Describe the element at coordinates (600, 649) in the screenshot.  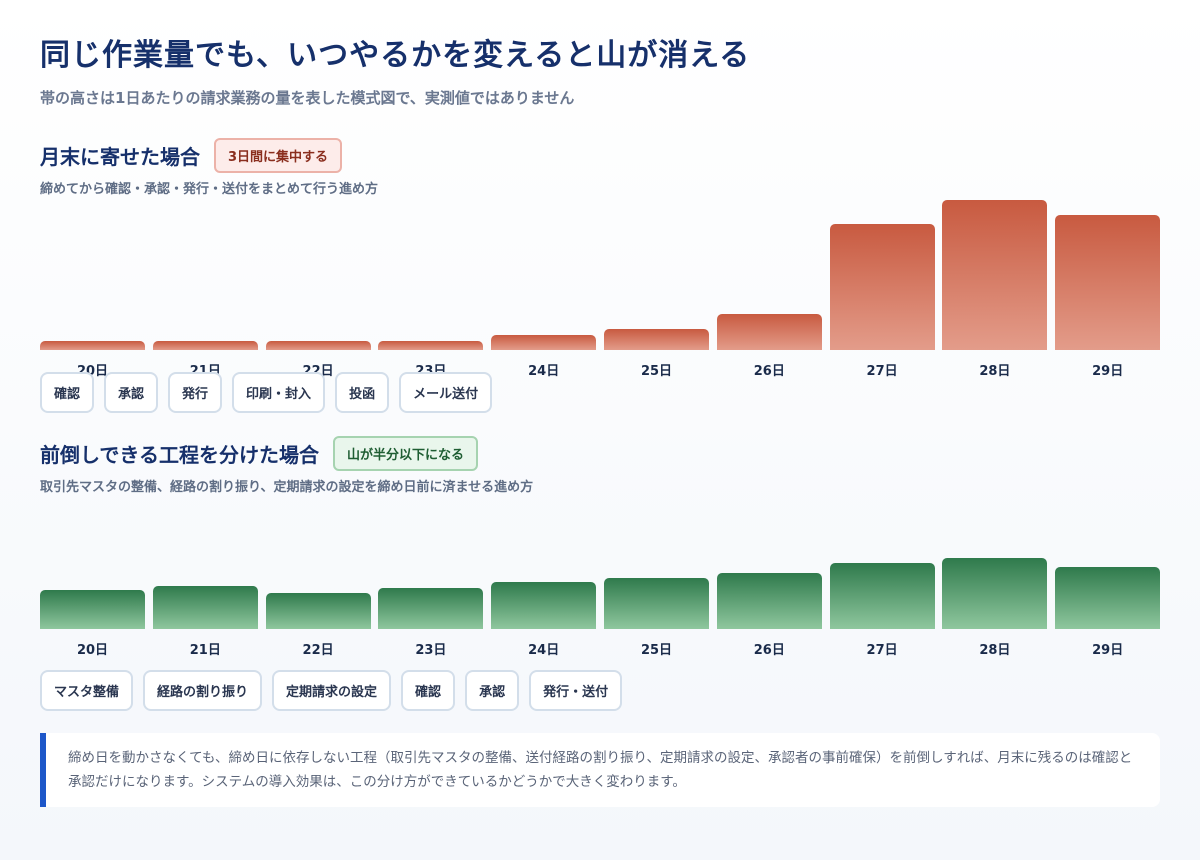
I see `after-x-axis: 20日 21日 22日 23日 24日 25日 26日 27日 28日 29日` at that location.